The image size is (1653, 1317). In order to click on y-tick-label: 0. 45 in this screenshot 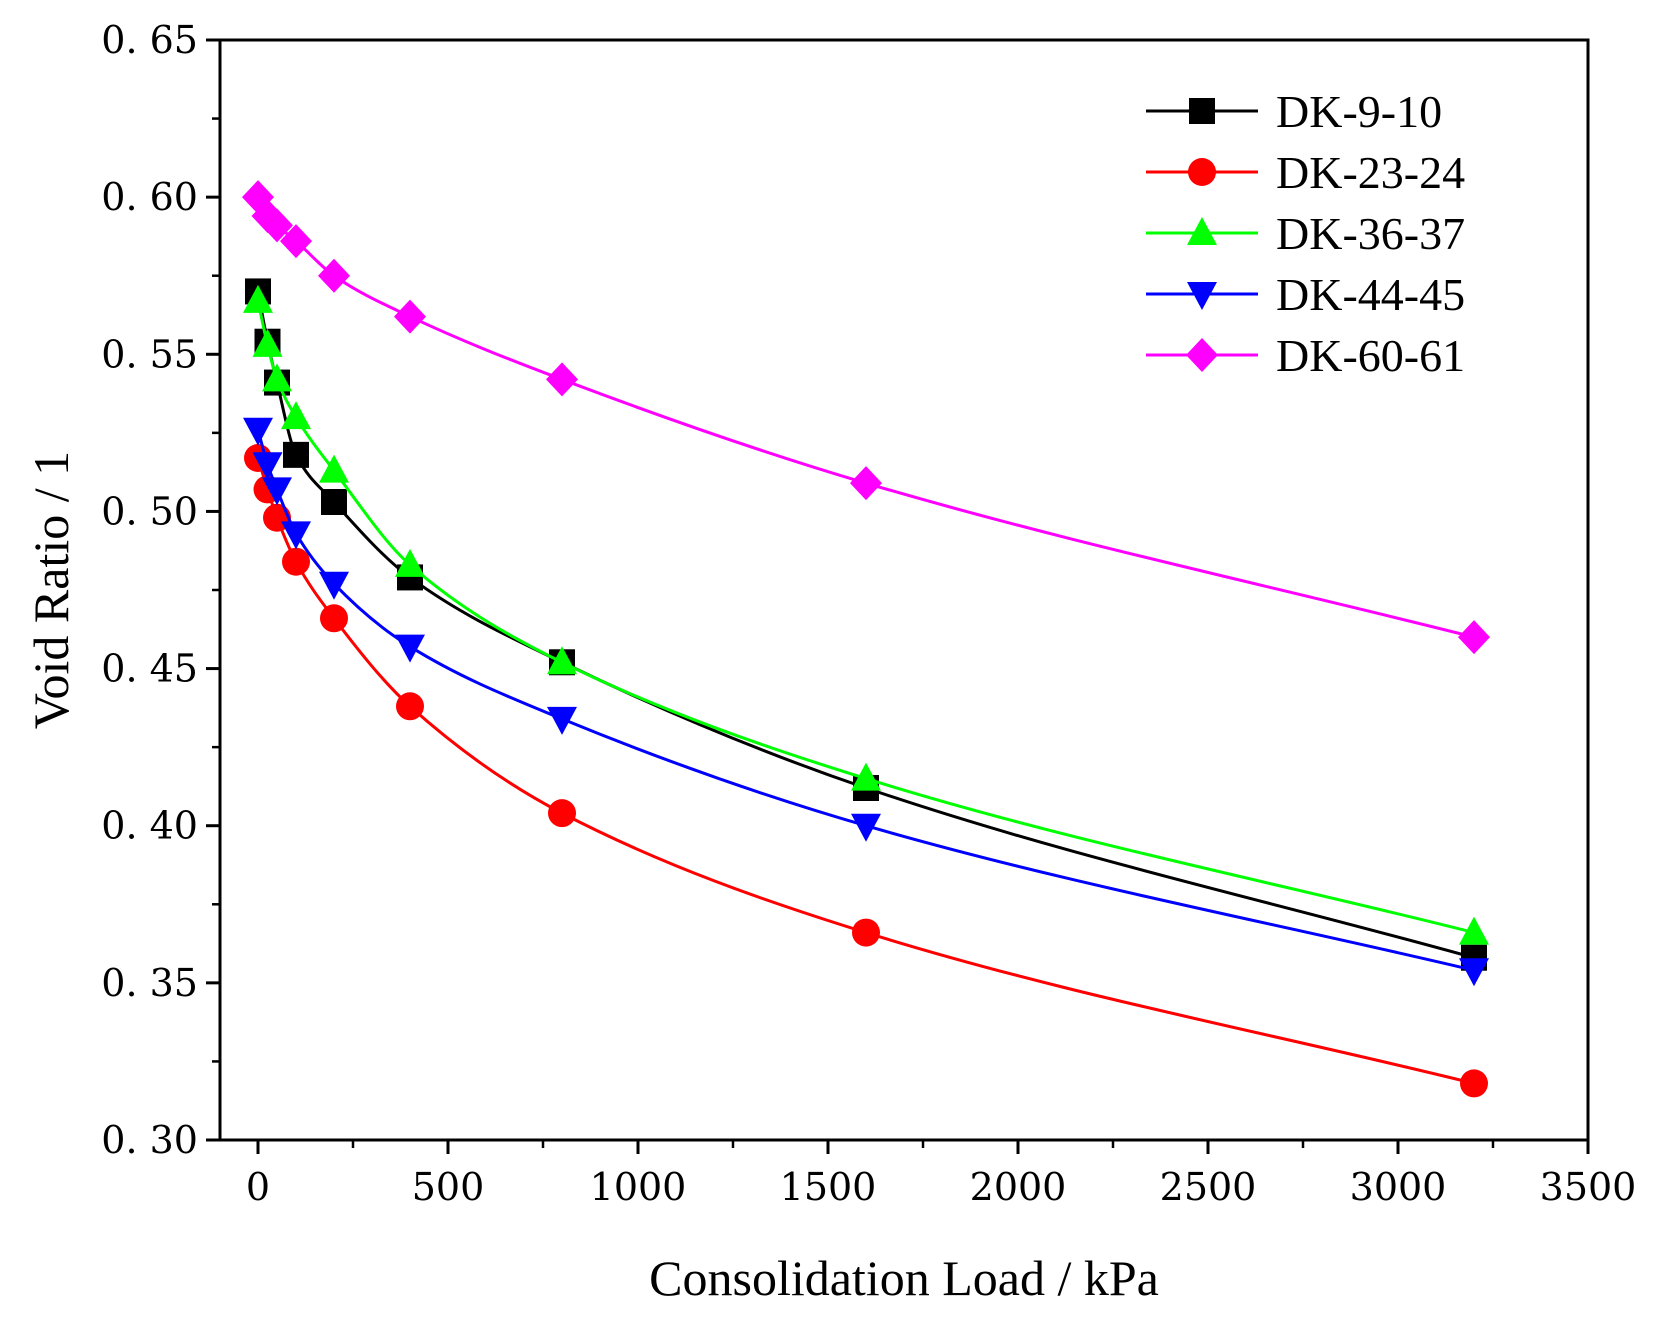, I will do `click(149, 669)`.